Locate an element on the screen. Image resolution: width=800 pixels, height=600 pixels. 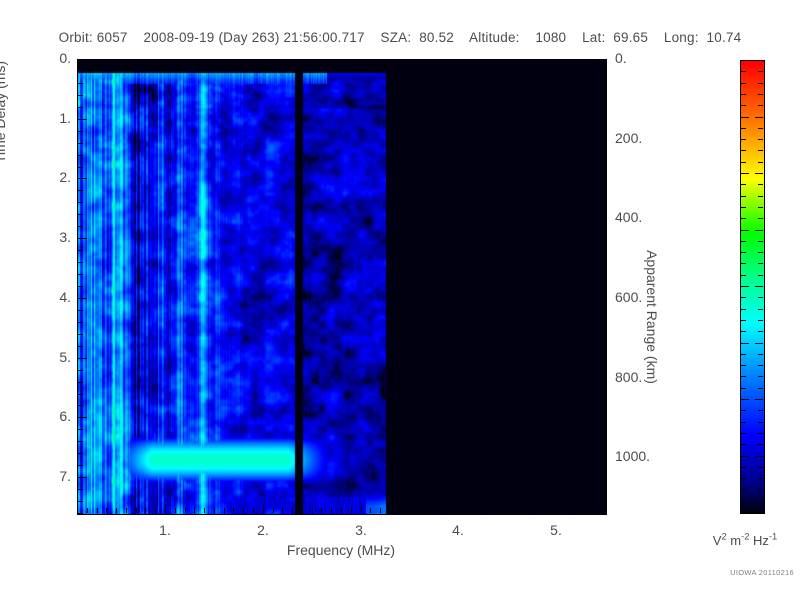
left-tick-label: 1. is located at coordinates (65, 118).